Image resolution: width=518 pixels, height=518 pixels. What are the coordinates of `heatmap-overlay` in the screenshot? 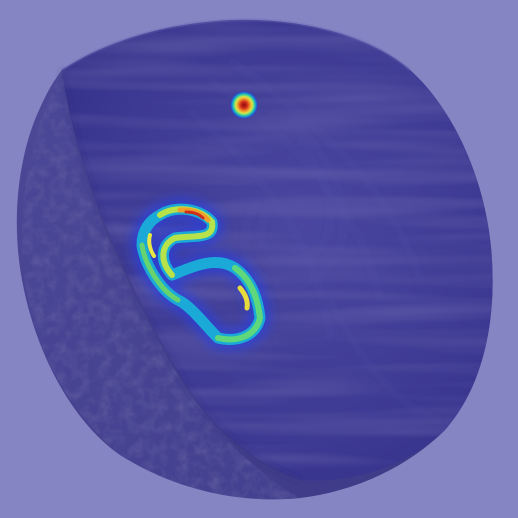 It's located at (201, 221).